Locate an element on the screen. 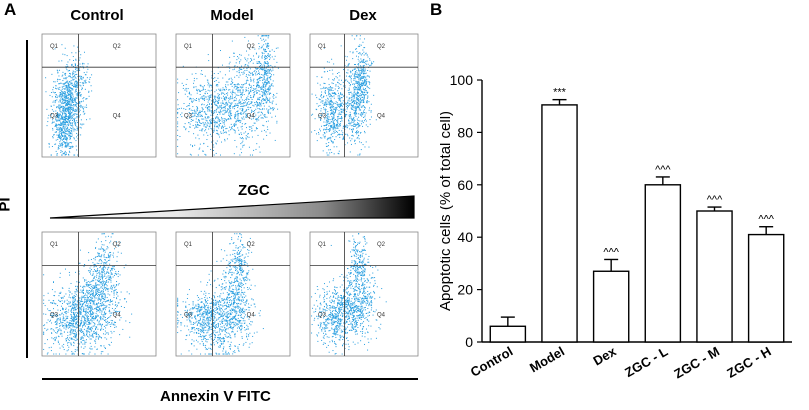 This screenshot has width=809, height=410. x-tick-label: ZGC - H is located at coordinates (748, 362).